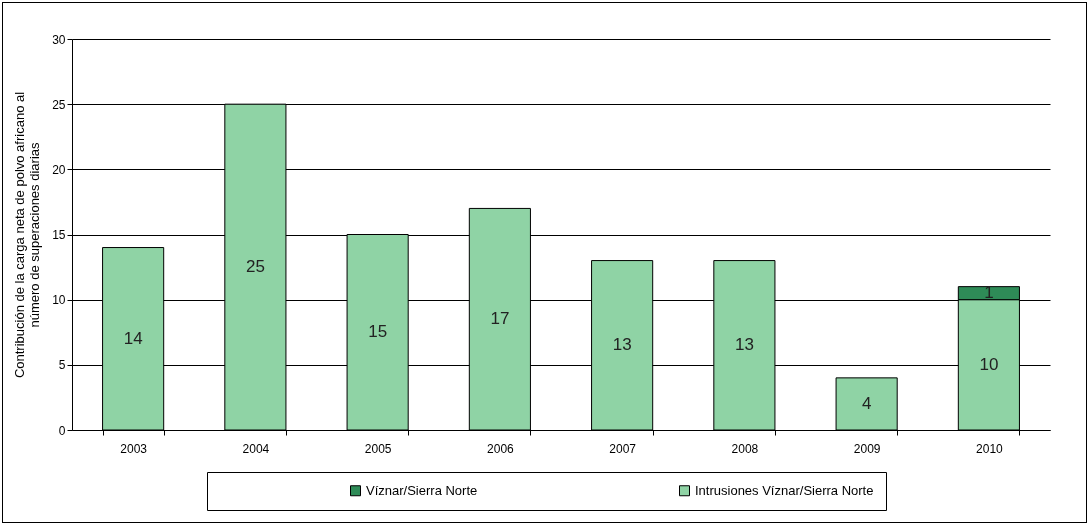  Describe the element at coordinates (256, 448) in the screenshot. I see `x-tick-label: 2004` at that location.